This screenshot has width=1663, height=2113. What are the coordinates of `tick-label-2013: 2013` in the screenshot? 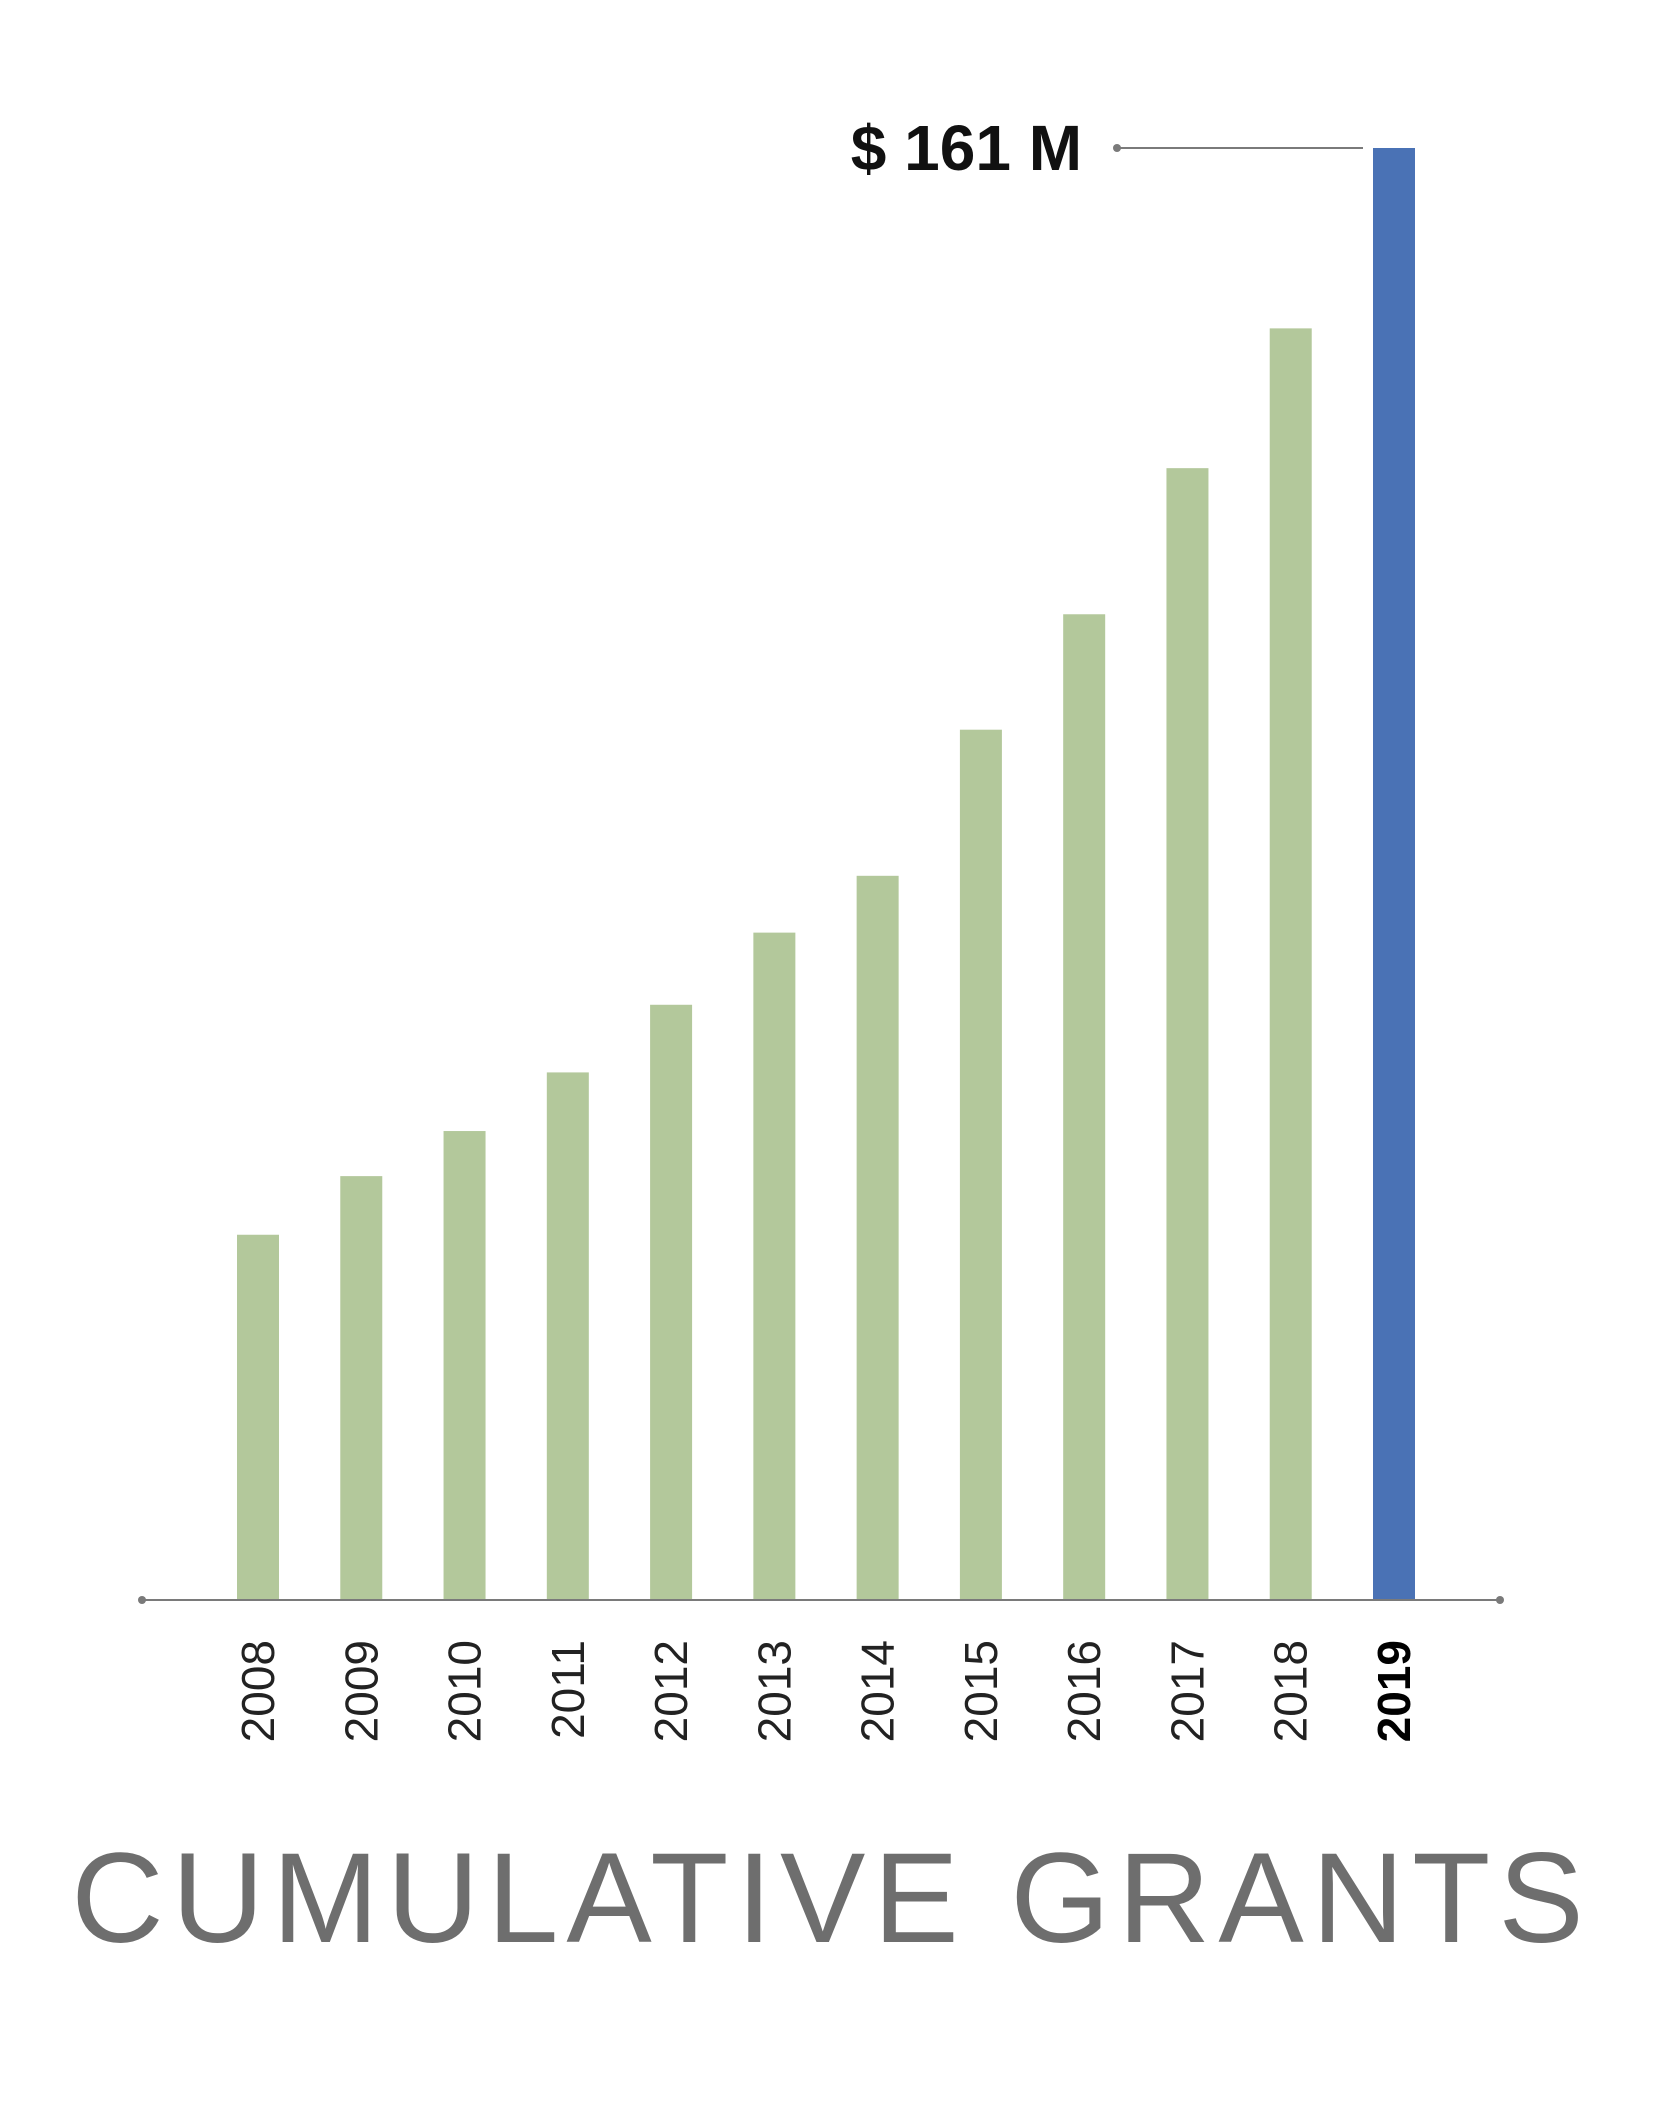 It's located at (774, 1691).